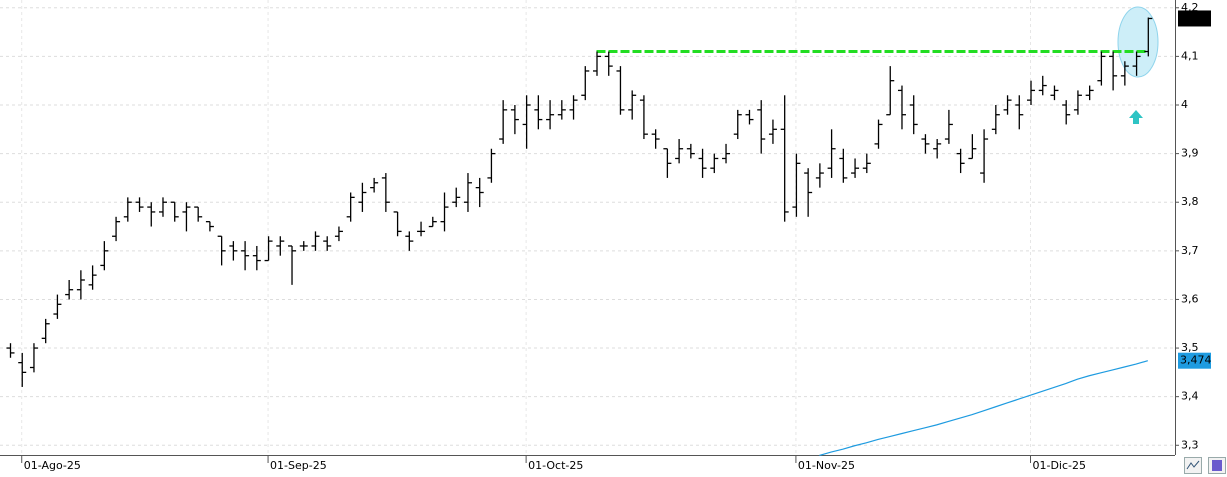  Describe the element at coordinates (1190, 444) in the screenshot. I see `y-tick-label: 3,3` at that location.